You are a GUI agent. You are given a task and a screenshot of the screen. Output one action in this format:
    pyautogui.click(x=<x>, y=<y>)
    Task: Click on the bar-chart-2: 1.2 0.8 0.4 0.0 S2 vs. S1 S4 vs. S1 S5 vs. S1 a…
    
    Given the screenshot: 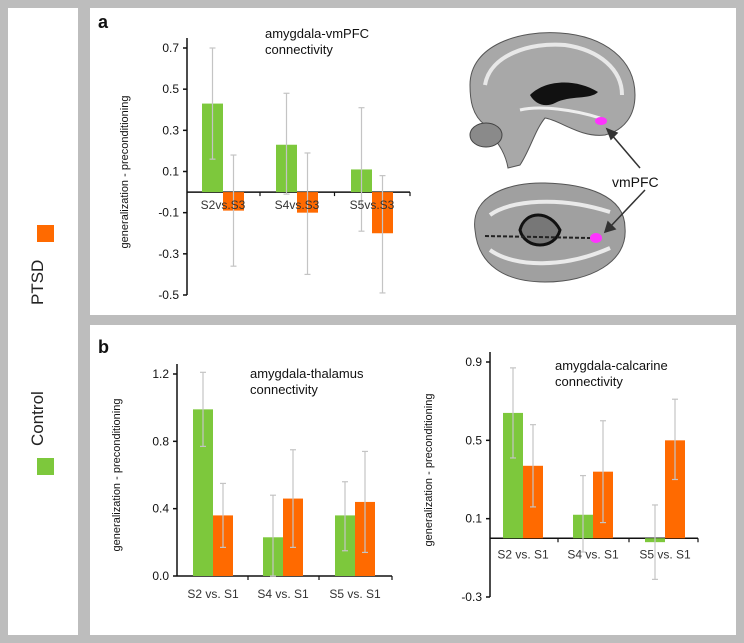 What is the action you would take?
    pyautogui.click(x=252, y=482)
    